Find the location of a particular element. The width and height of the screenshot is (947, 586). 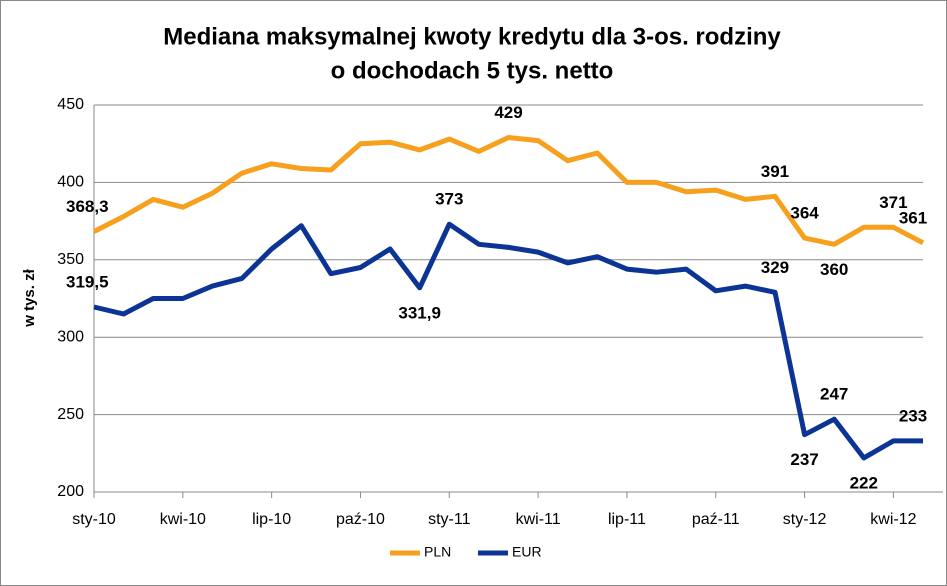

data-label: 368,3 is located at coordinates (87, 206).